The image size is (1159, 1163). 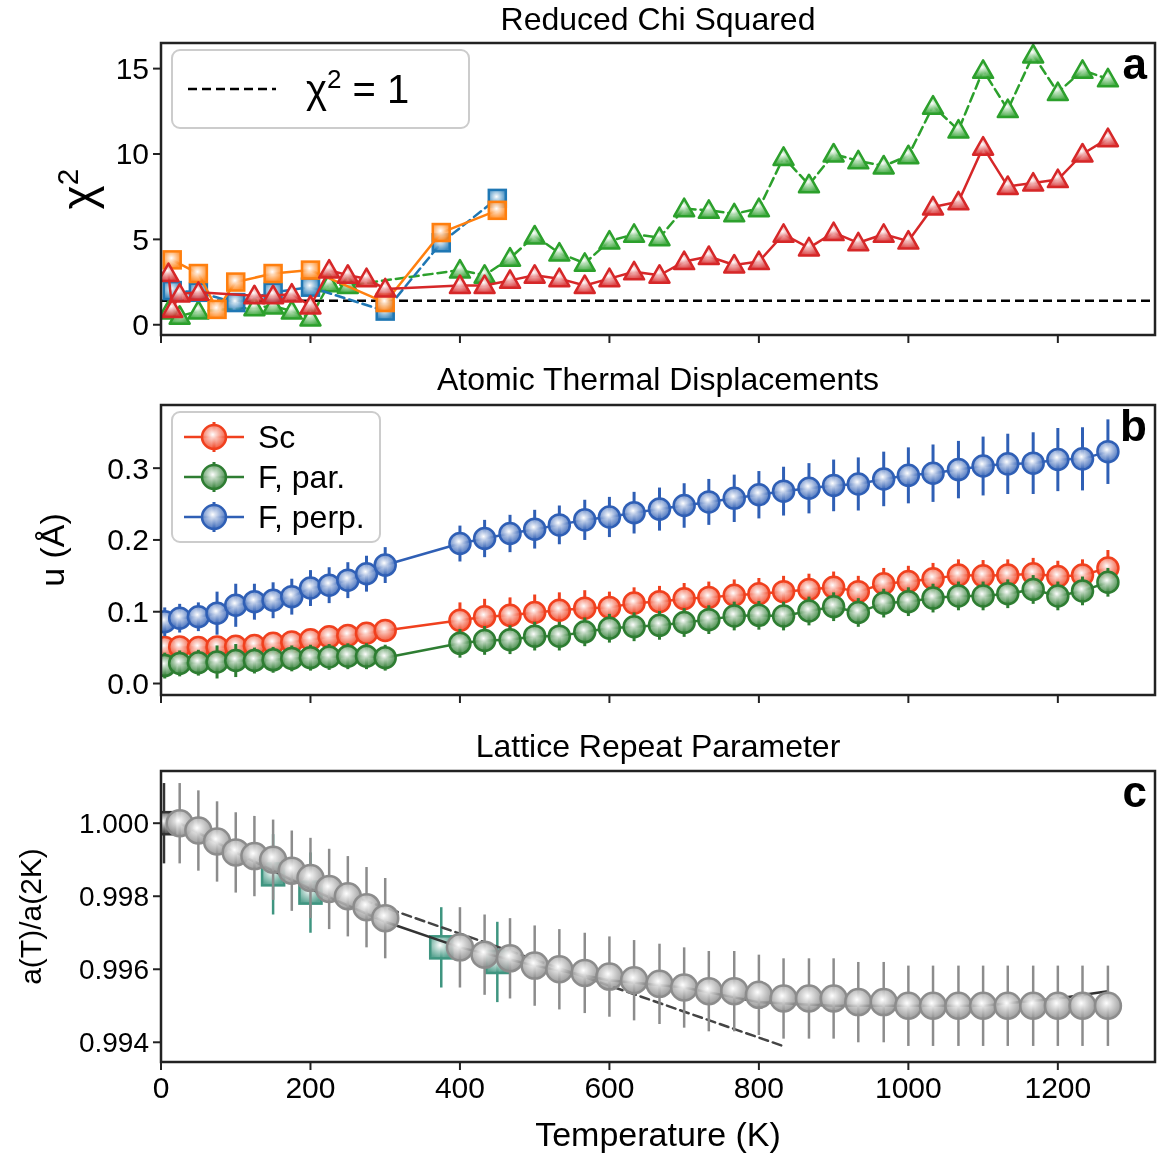 What do you see at coordinates (658, 746) in the screenshot?
I see `chart-title: Lattice Repeat Parameter` at bounding box center [658, 746].